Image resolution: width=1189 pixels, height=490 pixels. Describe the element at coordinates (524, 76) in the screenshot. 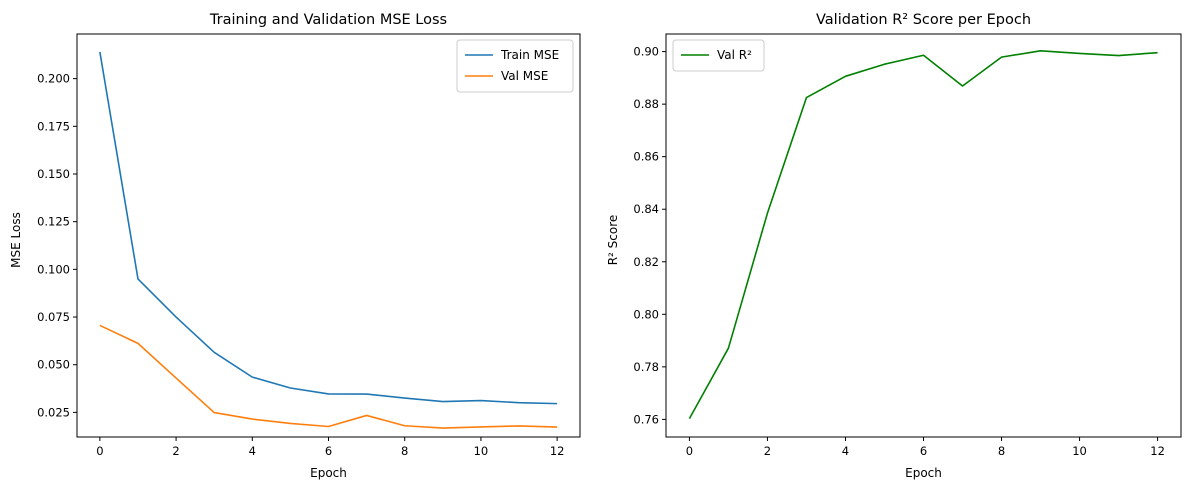

I see `legend-label: Val MSE` at that location.